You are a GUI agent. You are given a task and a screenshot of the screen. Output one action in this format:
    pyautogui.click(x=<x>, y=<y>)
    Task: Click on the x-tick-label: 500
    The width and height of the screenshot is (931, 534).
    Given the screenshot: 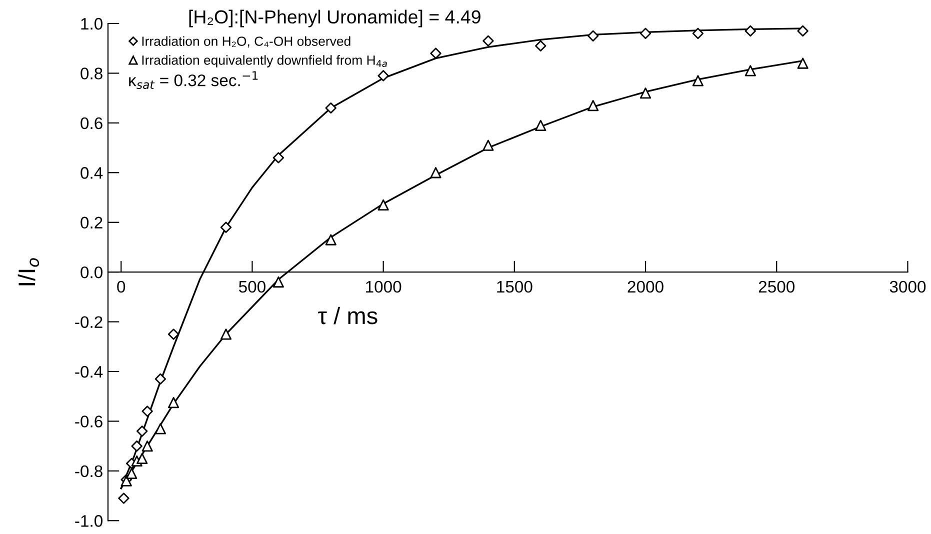 What is the action you would take?
    pyautogui.click(x=252, y=286)
    